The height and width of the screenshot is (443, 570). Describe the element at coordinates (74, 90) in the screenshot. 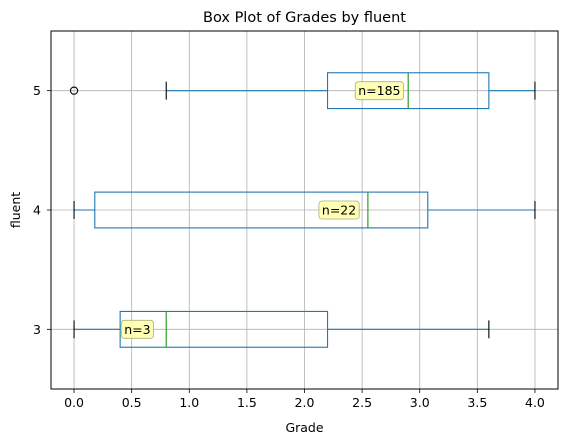

I see `outlier-point` at that location.